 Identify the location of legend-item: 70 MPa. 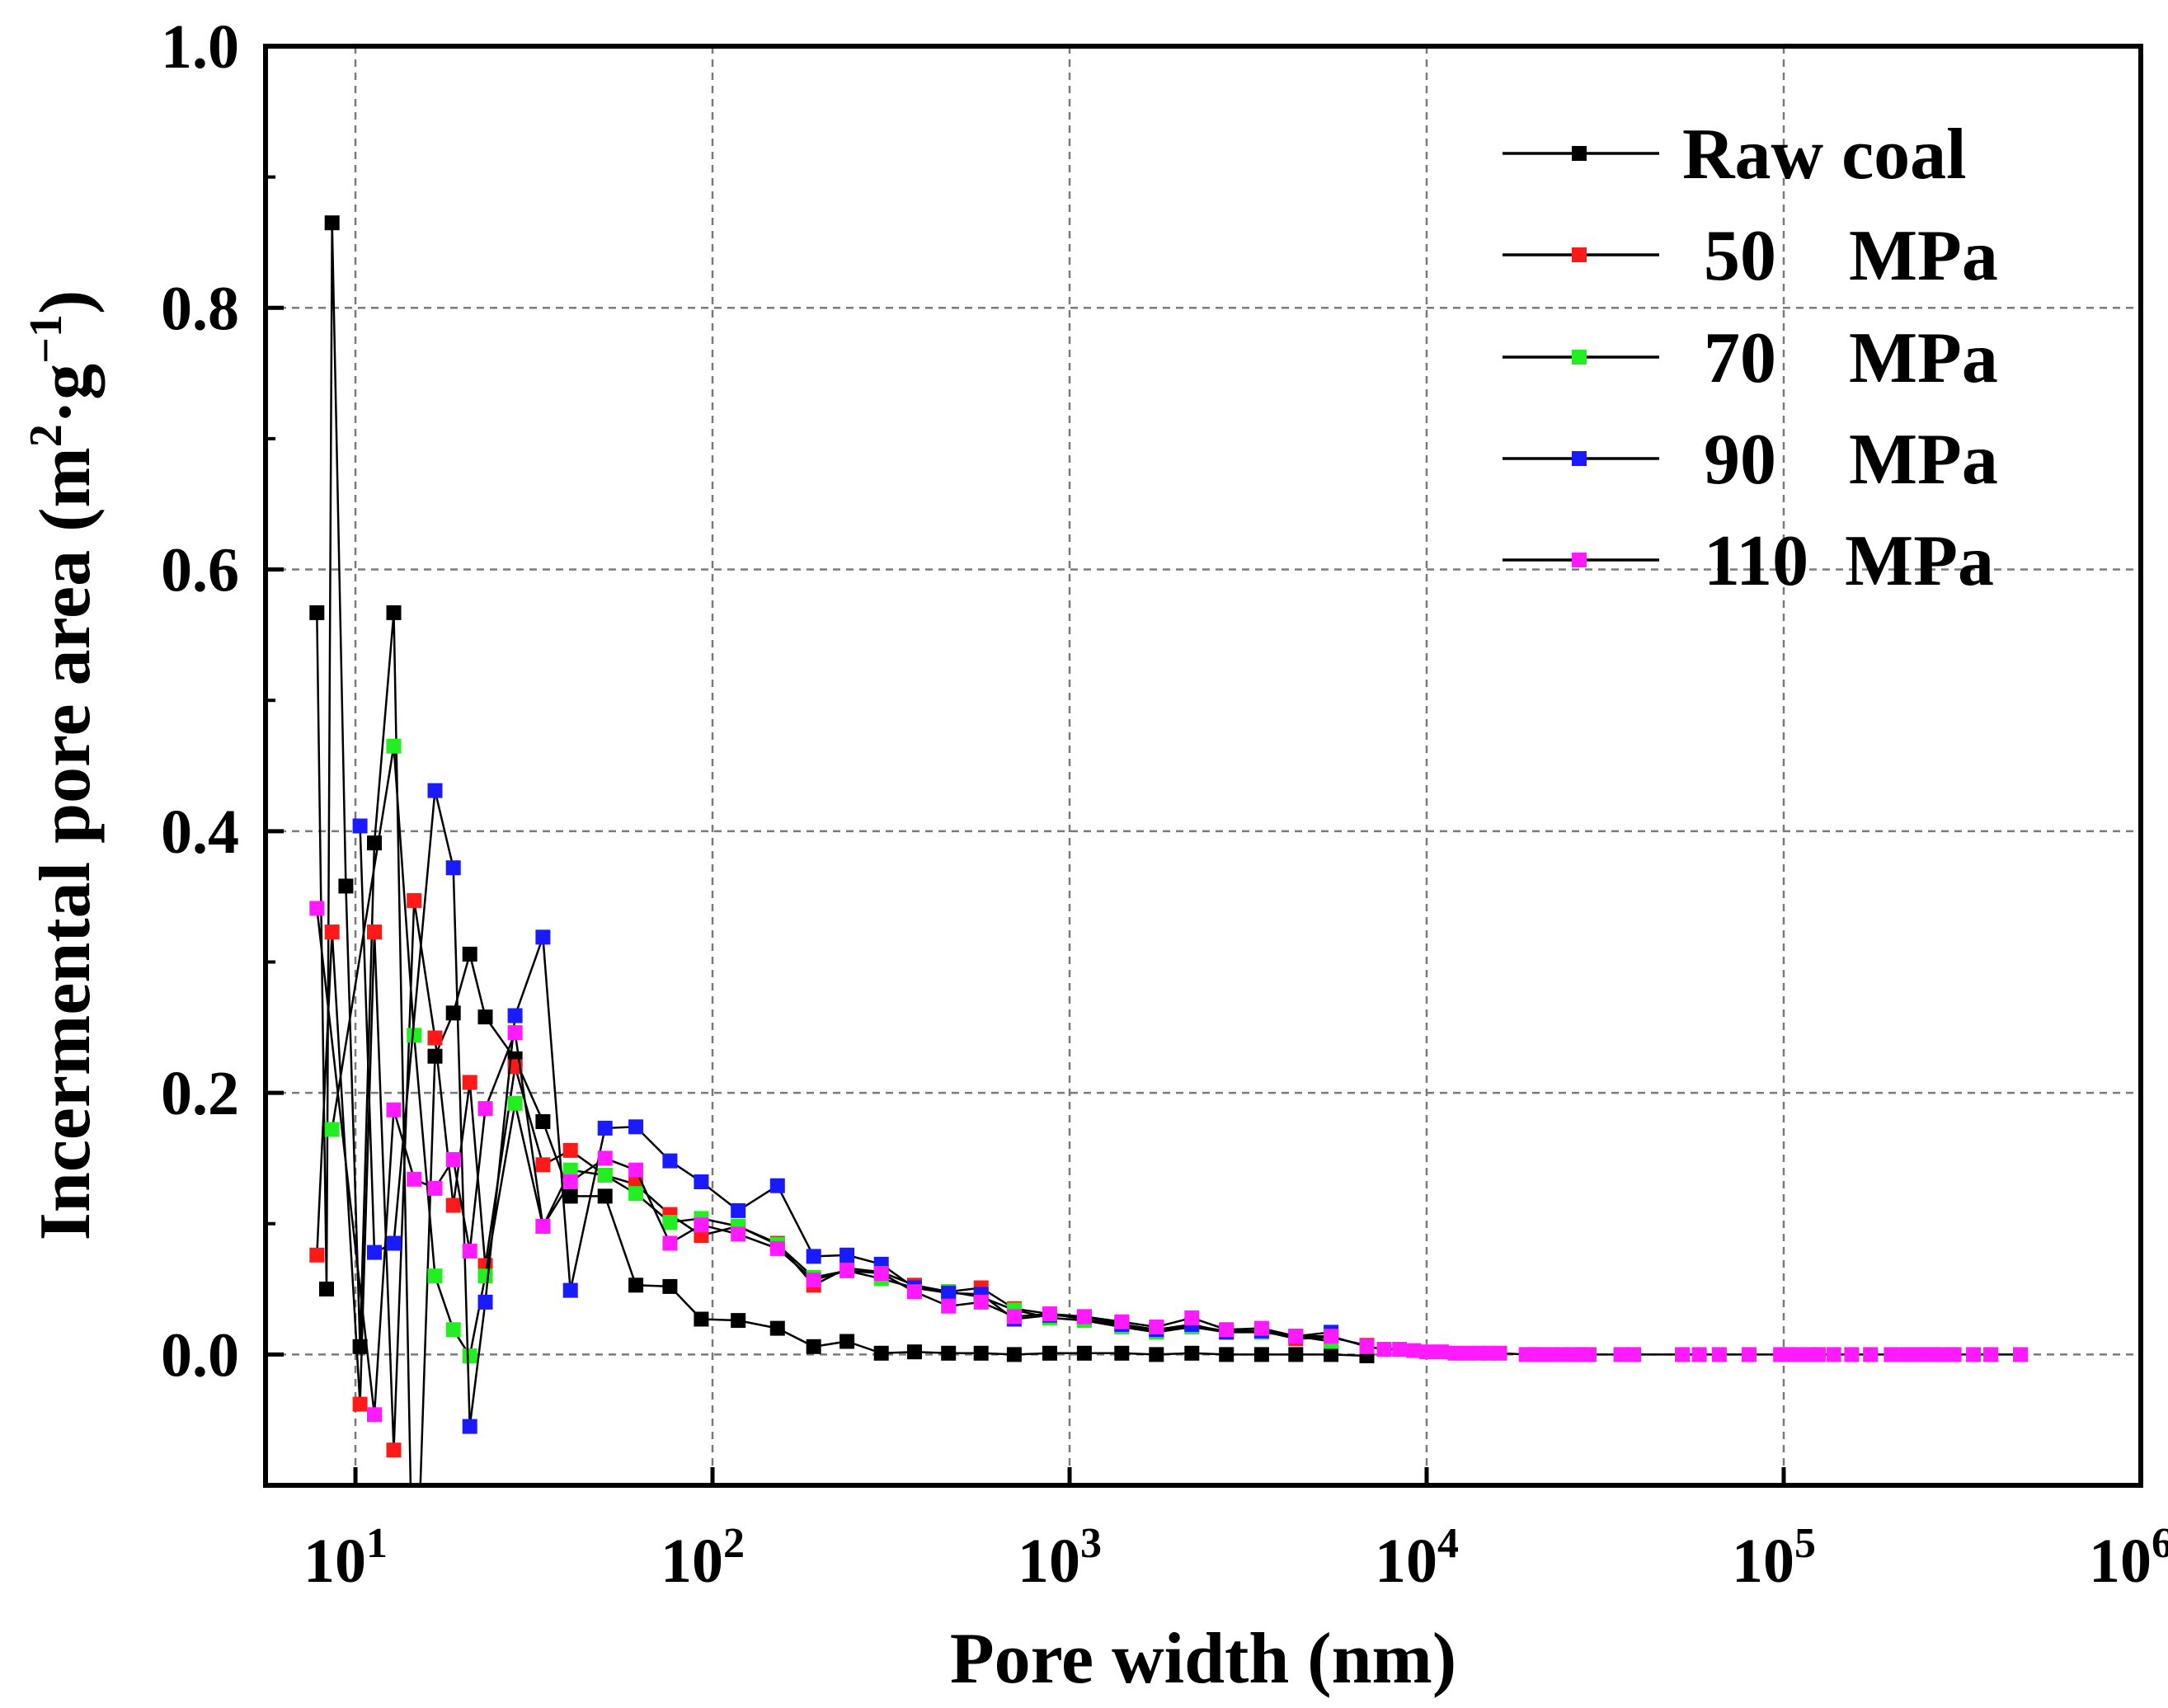
(1750, 358).